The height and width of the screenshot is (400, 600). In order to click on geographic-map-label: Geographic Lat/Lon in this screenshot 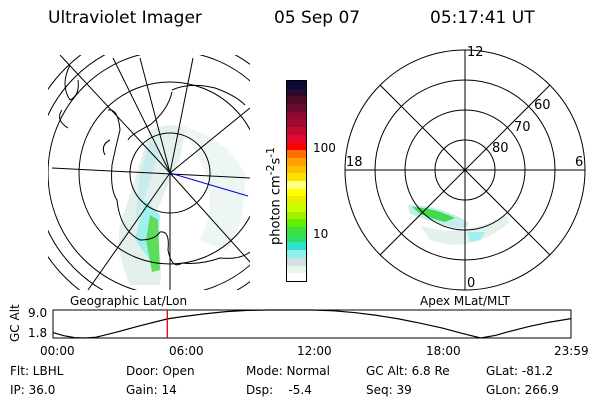, I will do `click(129, 301)`.